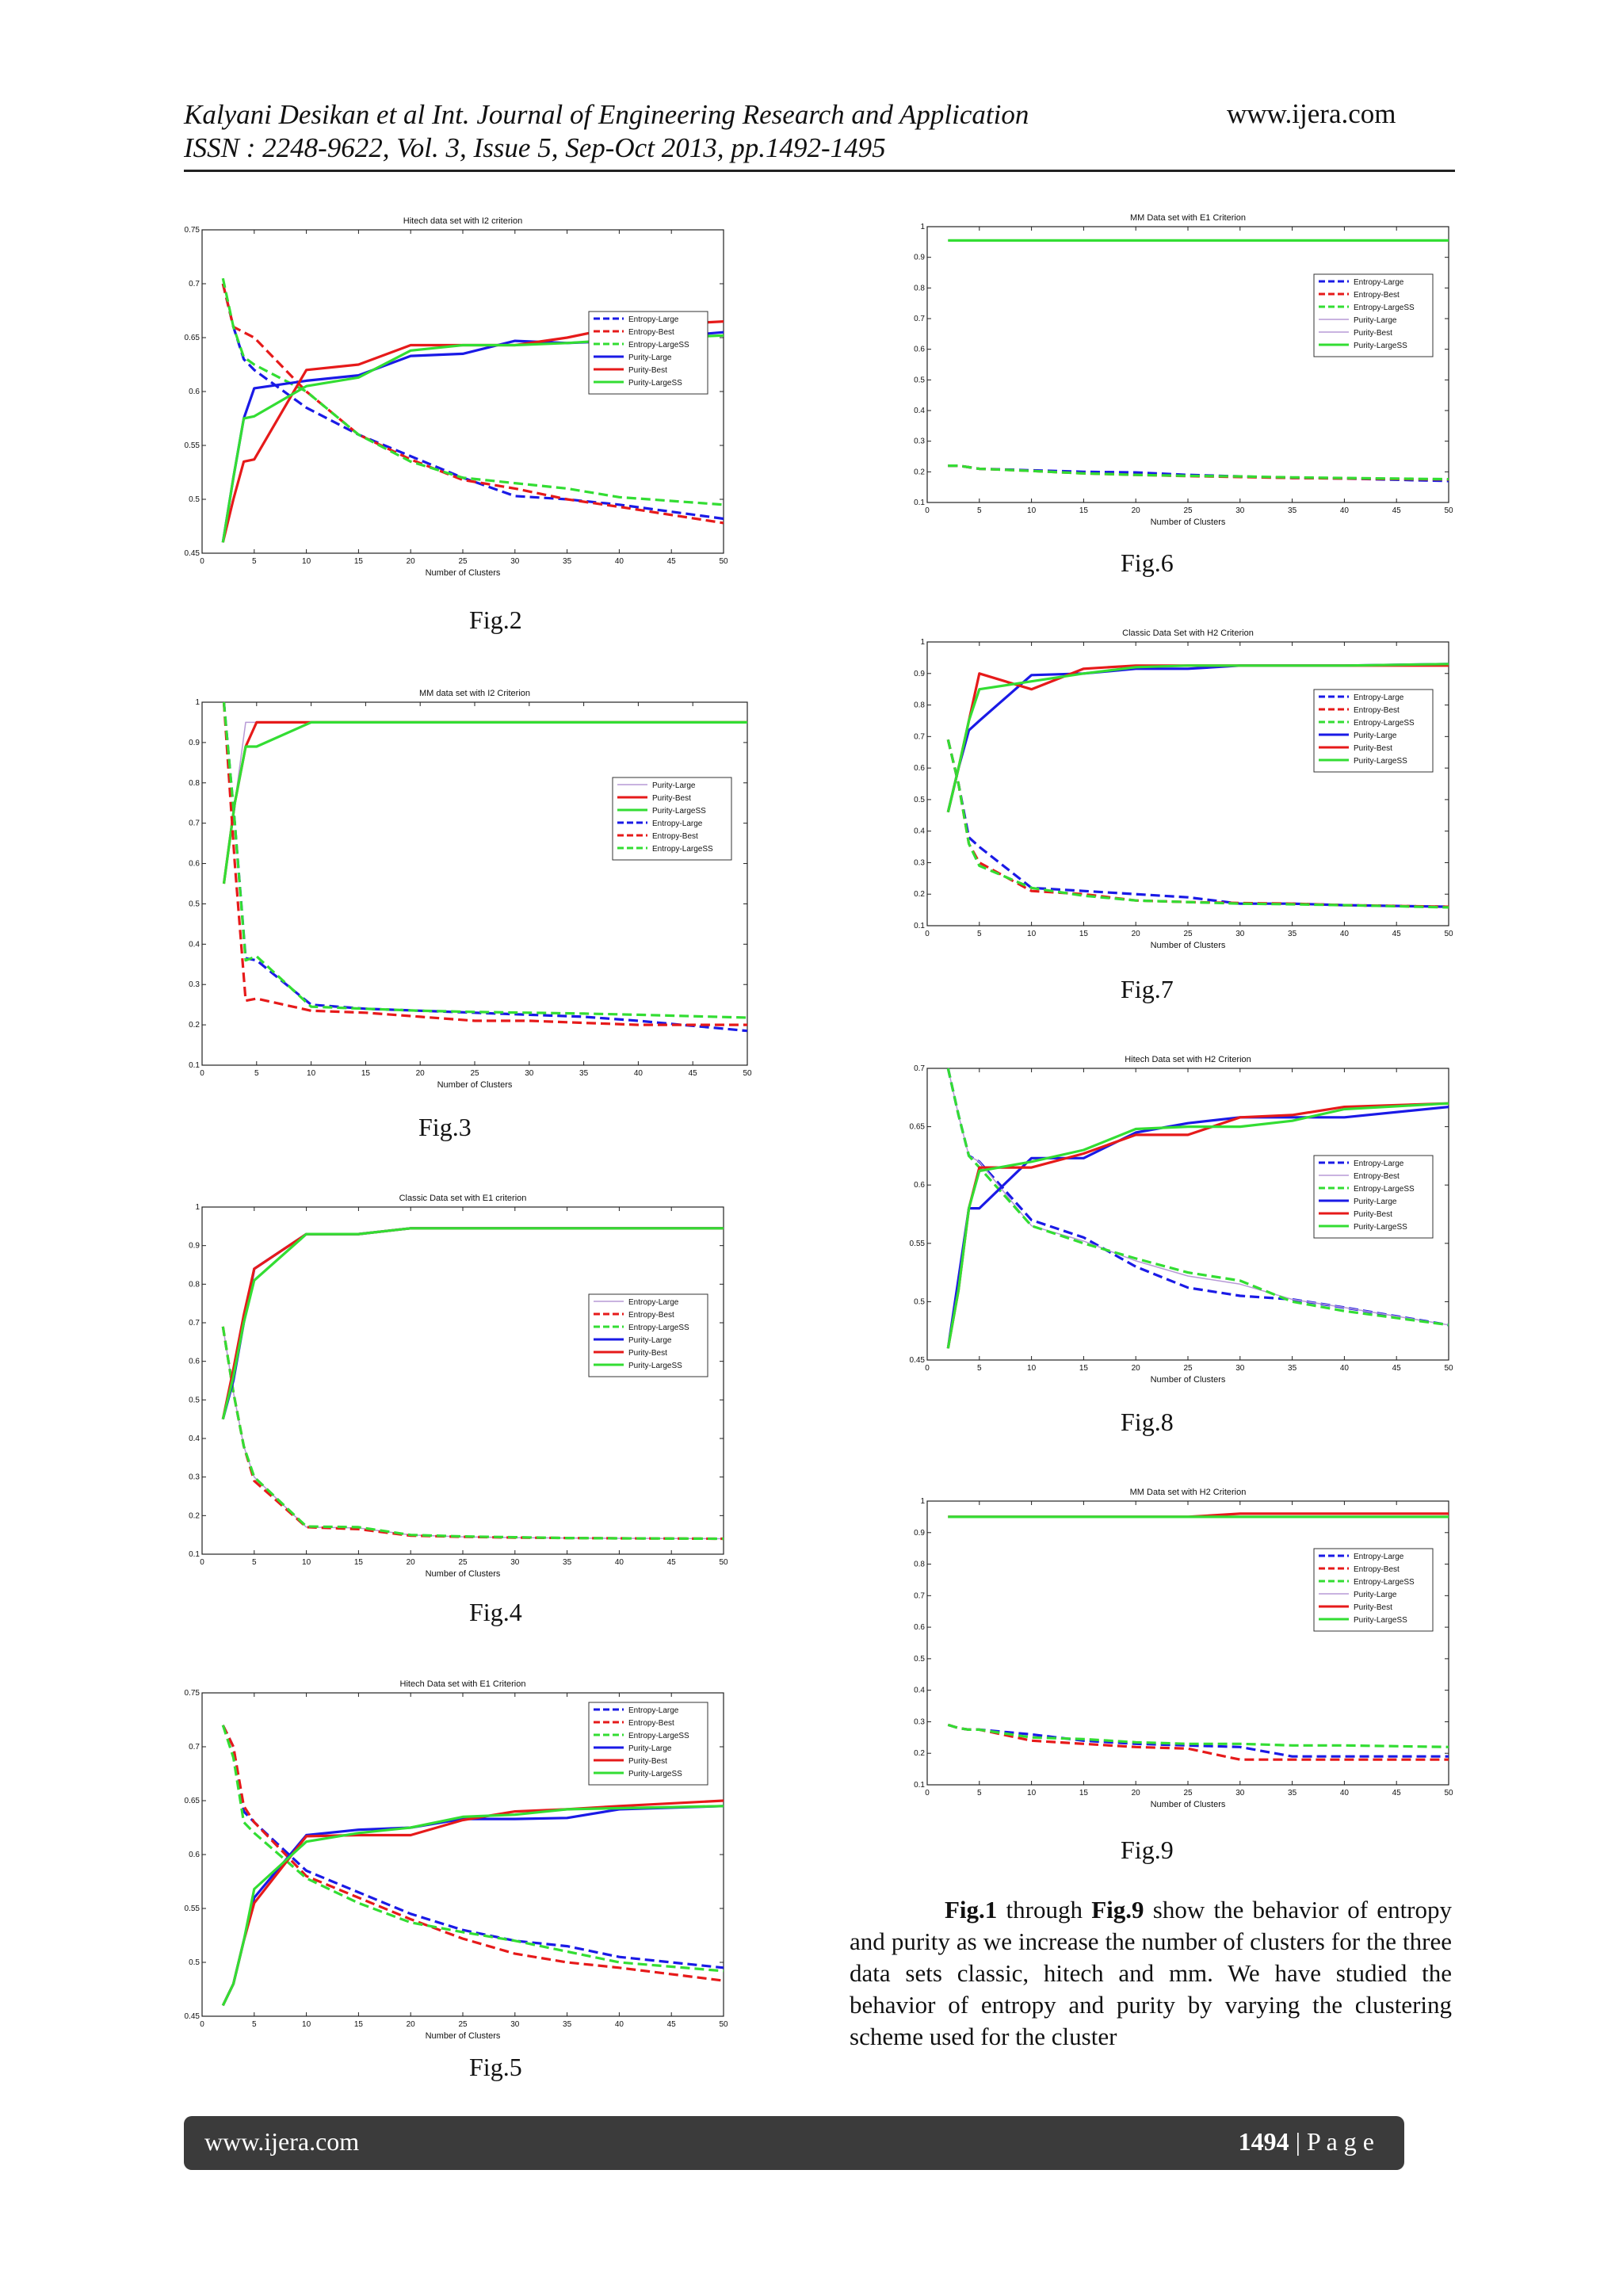 The width and height of the screenshot is (1623, 2296). I want to click on series-line-entropy-best, so click(473, 1433).